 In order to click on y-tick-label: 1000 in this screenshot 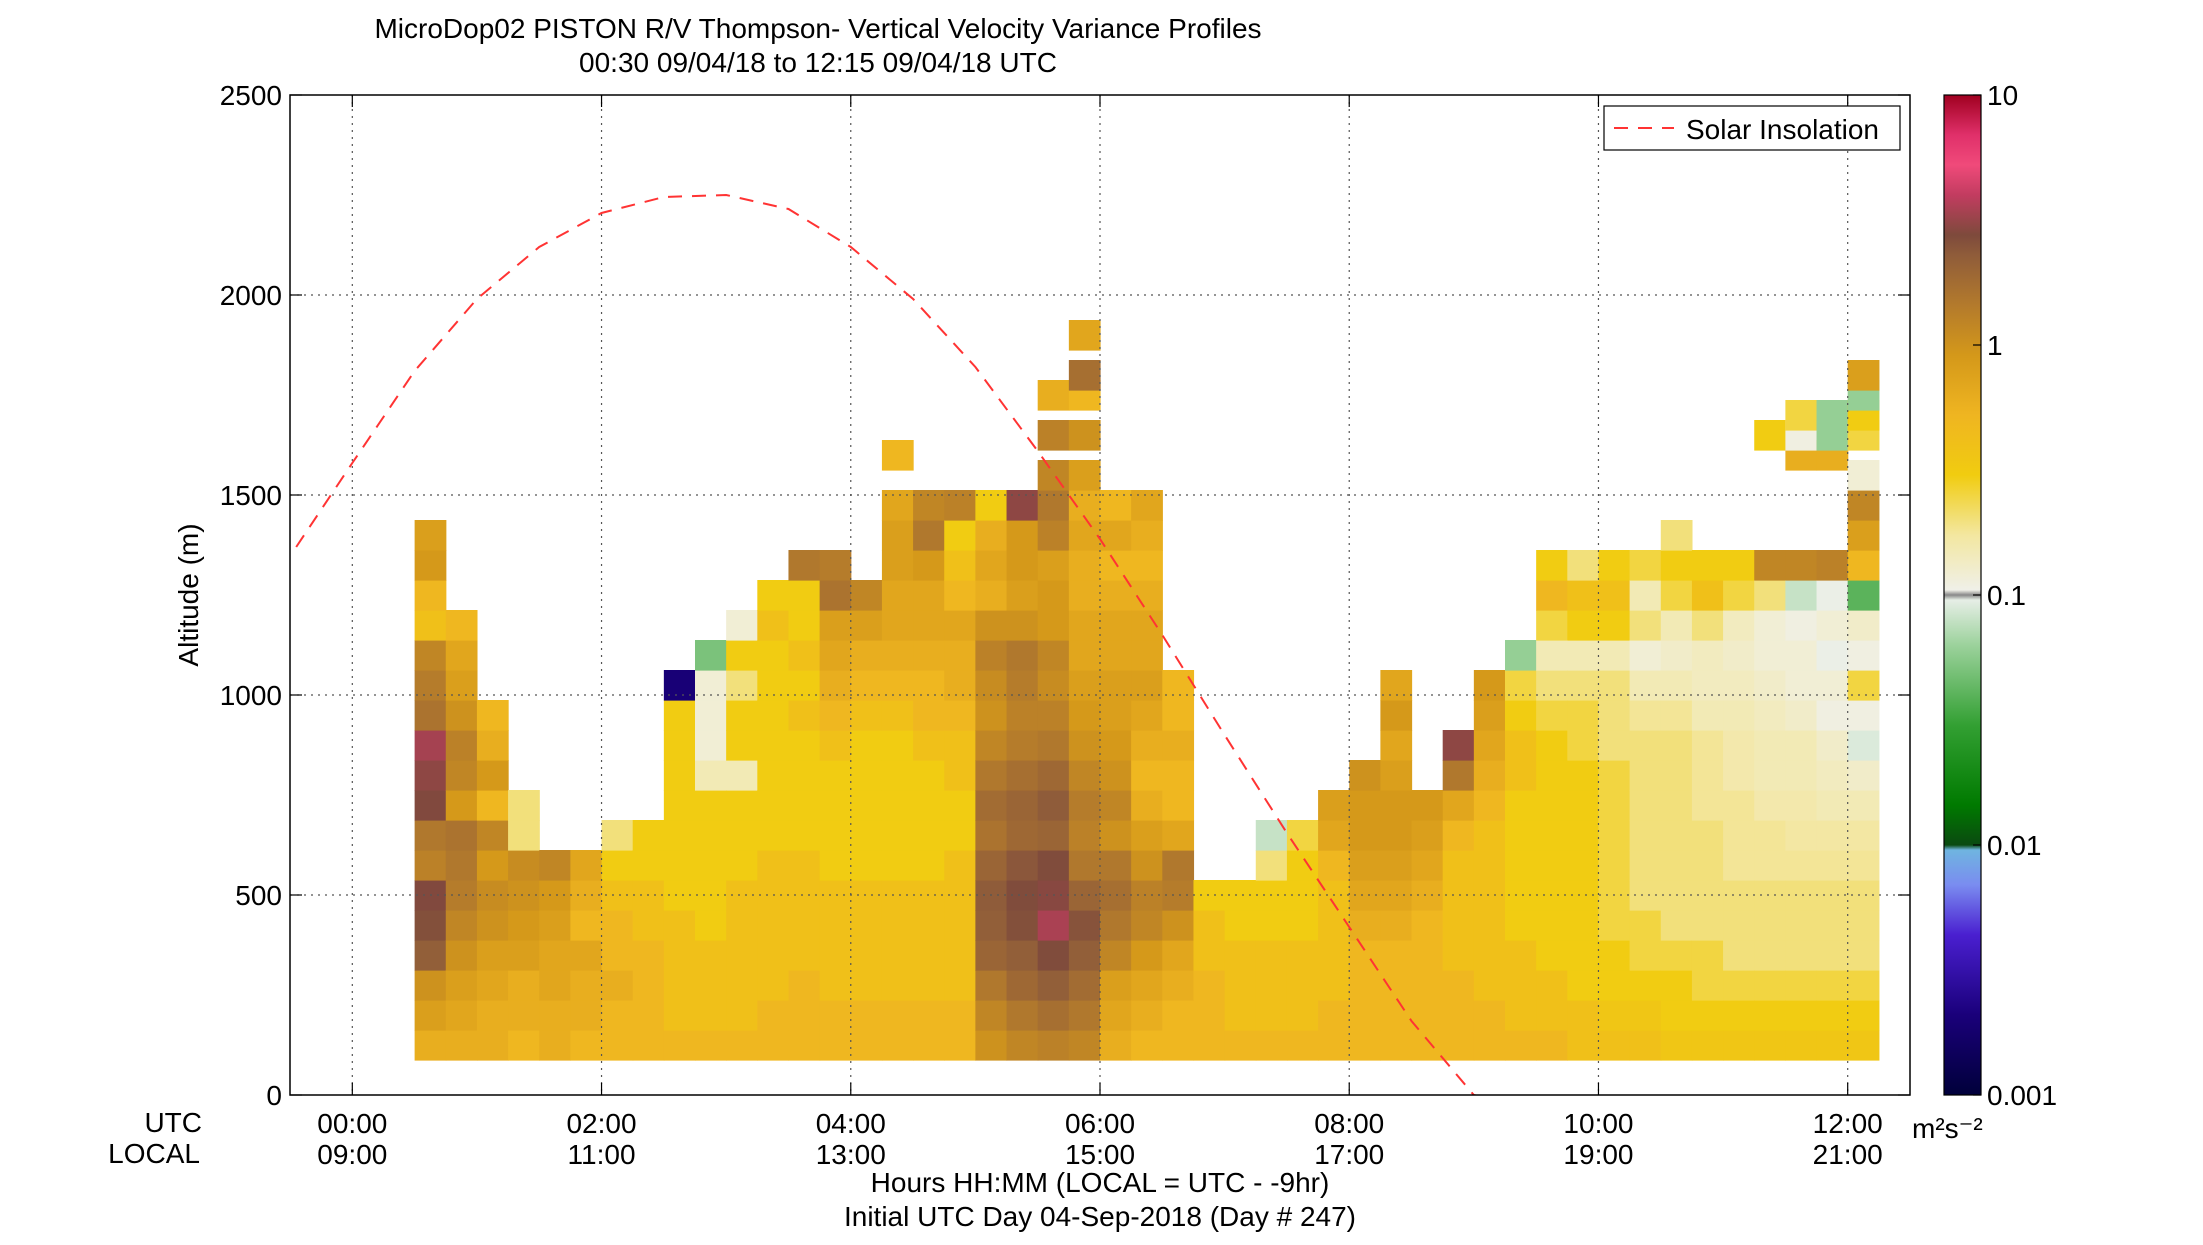, I will do `click(251, 695)`.